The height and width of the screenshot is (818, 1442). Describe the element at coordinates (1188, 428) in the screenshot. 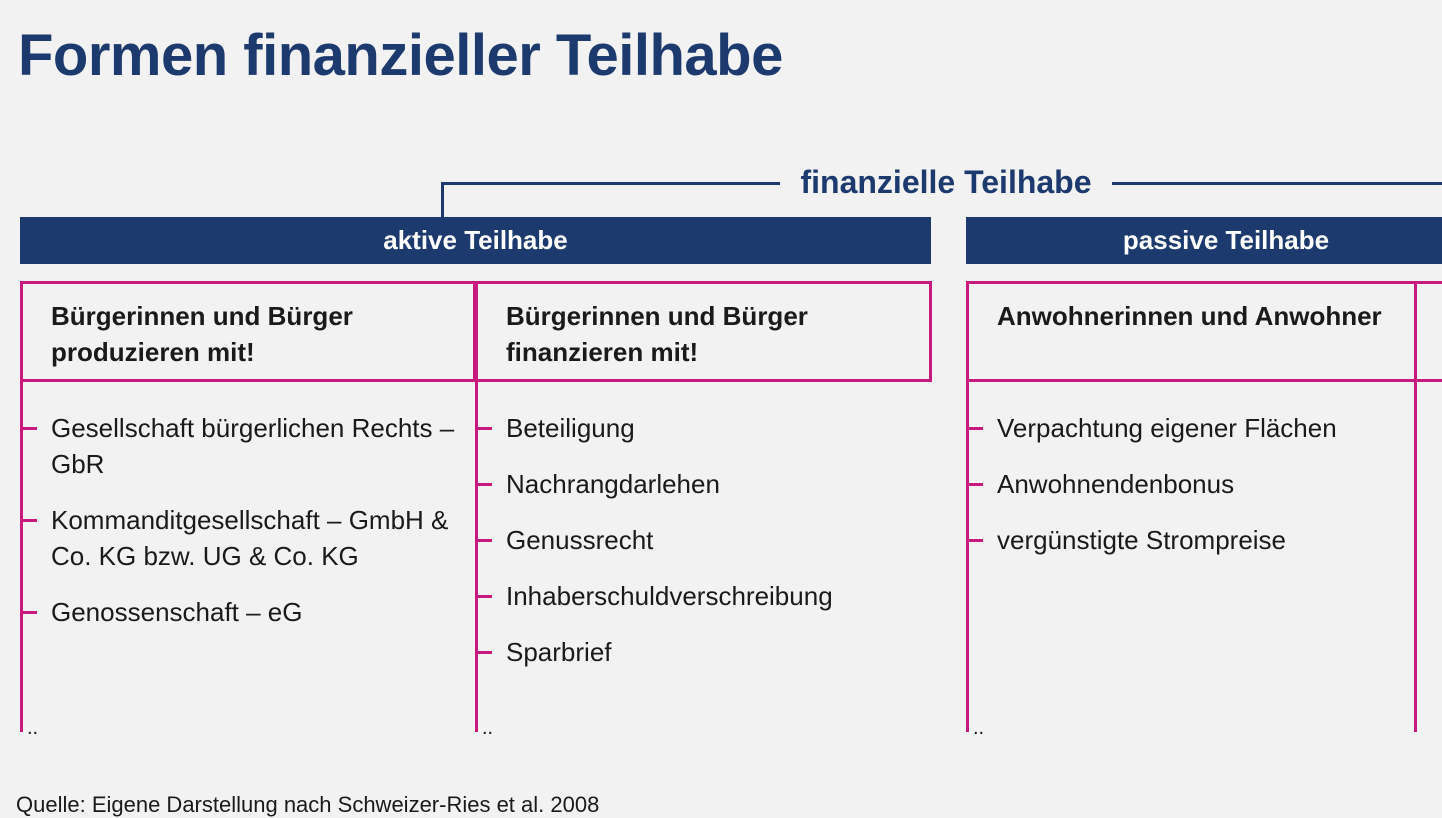

I see `list-item: Verpachtung eigener Flächen` at that location.